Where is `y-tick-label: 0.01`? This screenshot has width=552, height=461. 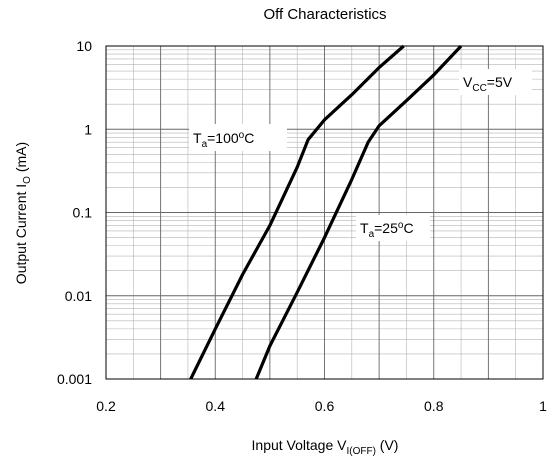
y-tick-label: 0.01 is located at coordinates (78, 296).